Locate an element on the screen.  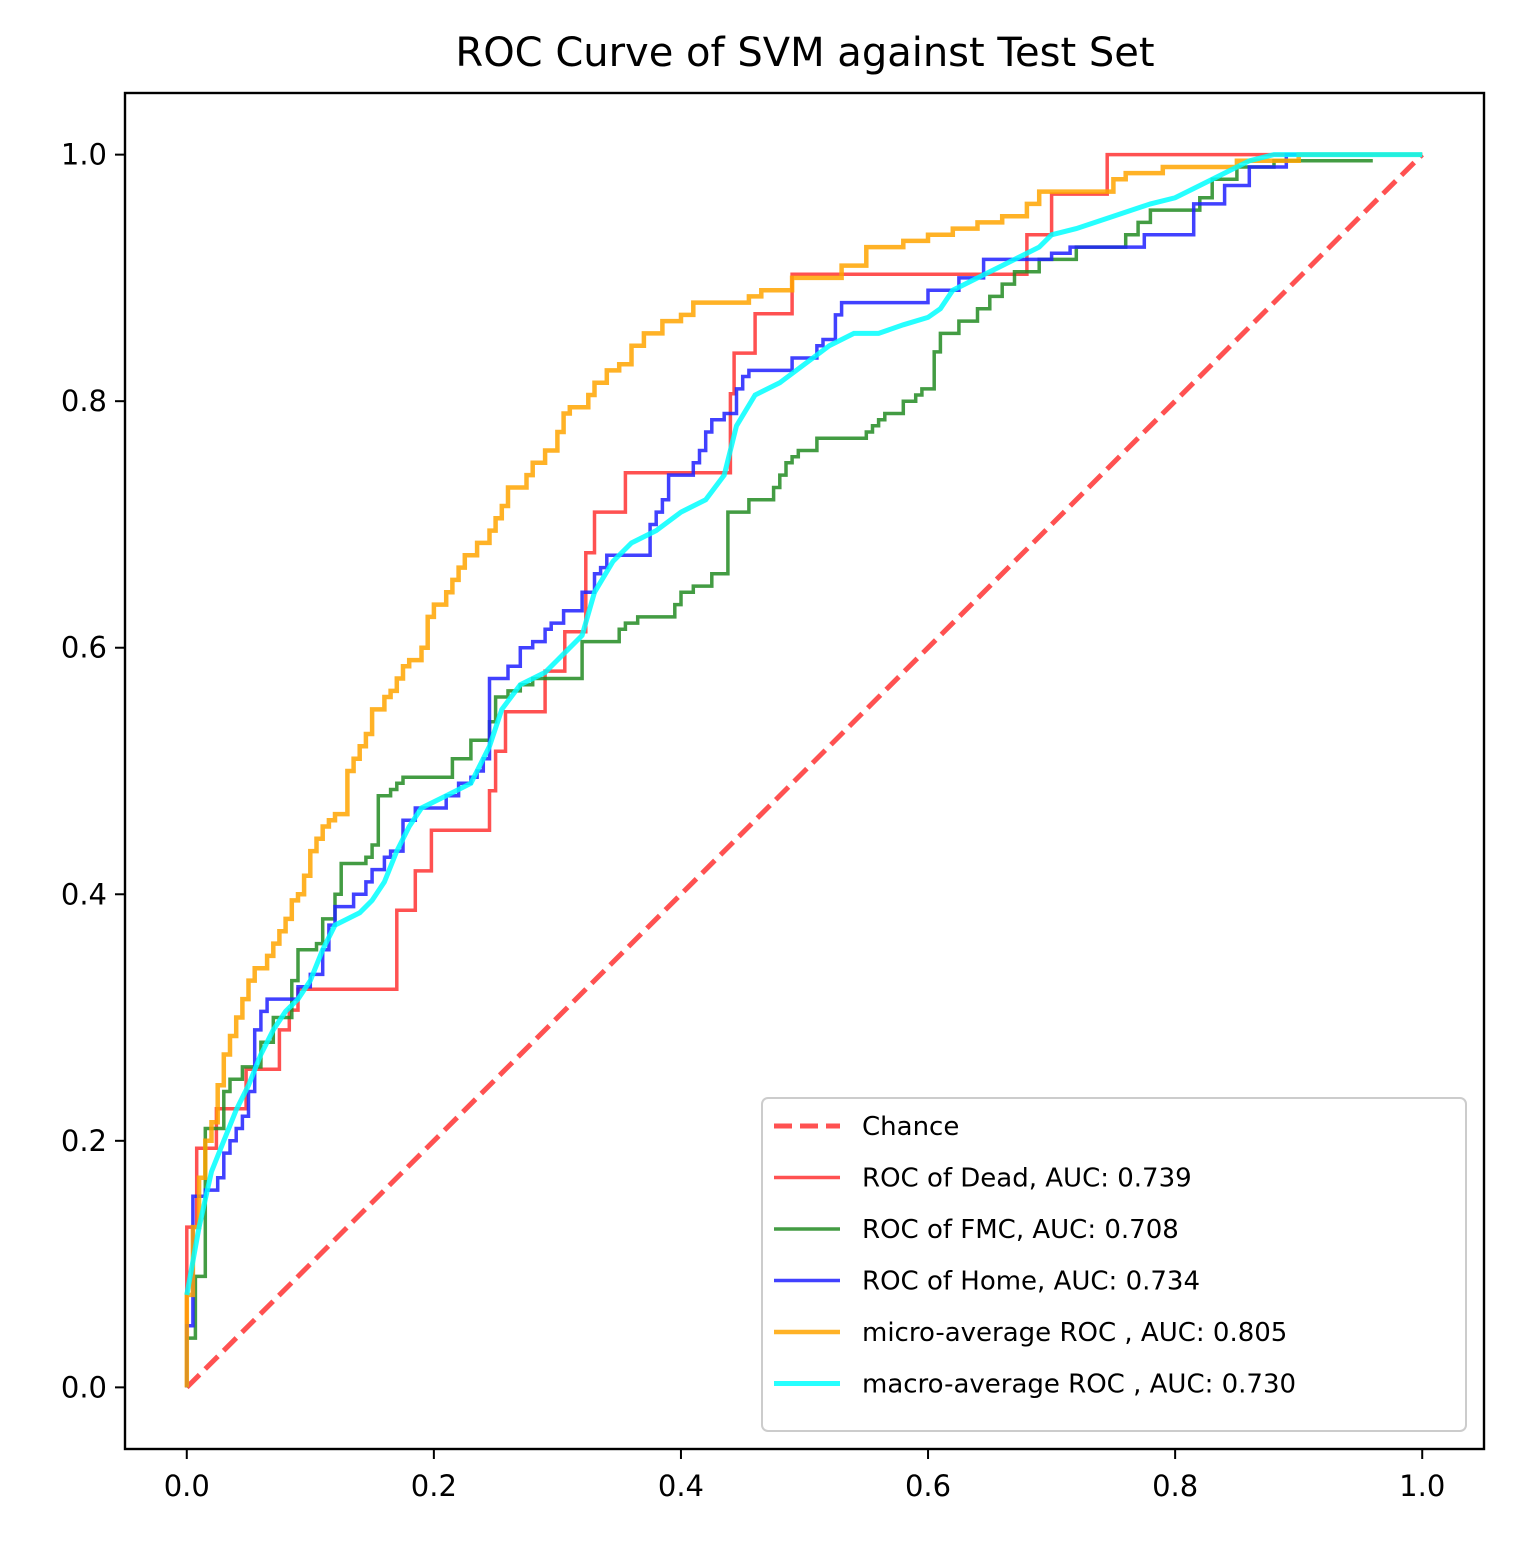
legend-label: ROC of Home, AUC: 0.734 is located at coordinates (1031, 1282).